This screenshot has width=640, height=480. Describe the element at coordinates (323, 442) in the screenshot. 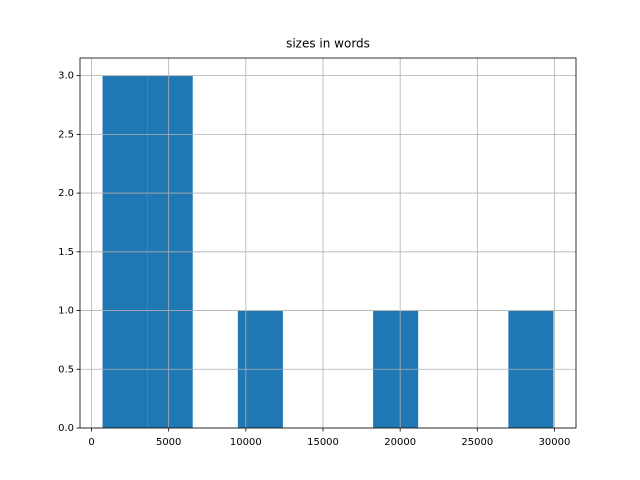

I see `x-tick-label: 15000` at that location.